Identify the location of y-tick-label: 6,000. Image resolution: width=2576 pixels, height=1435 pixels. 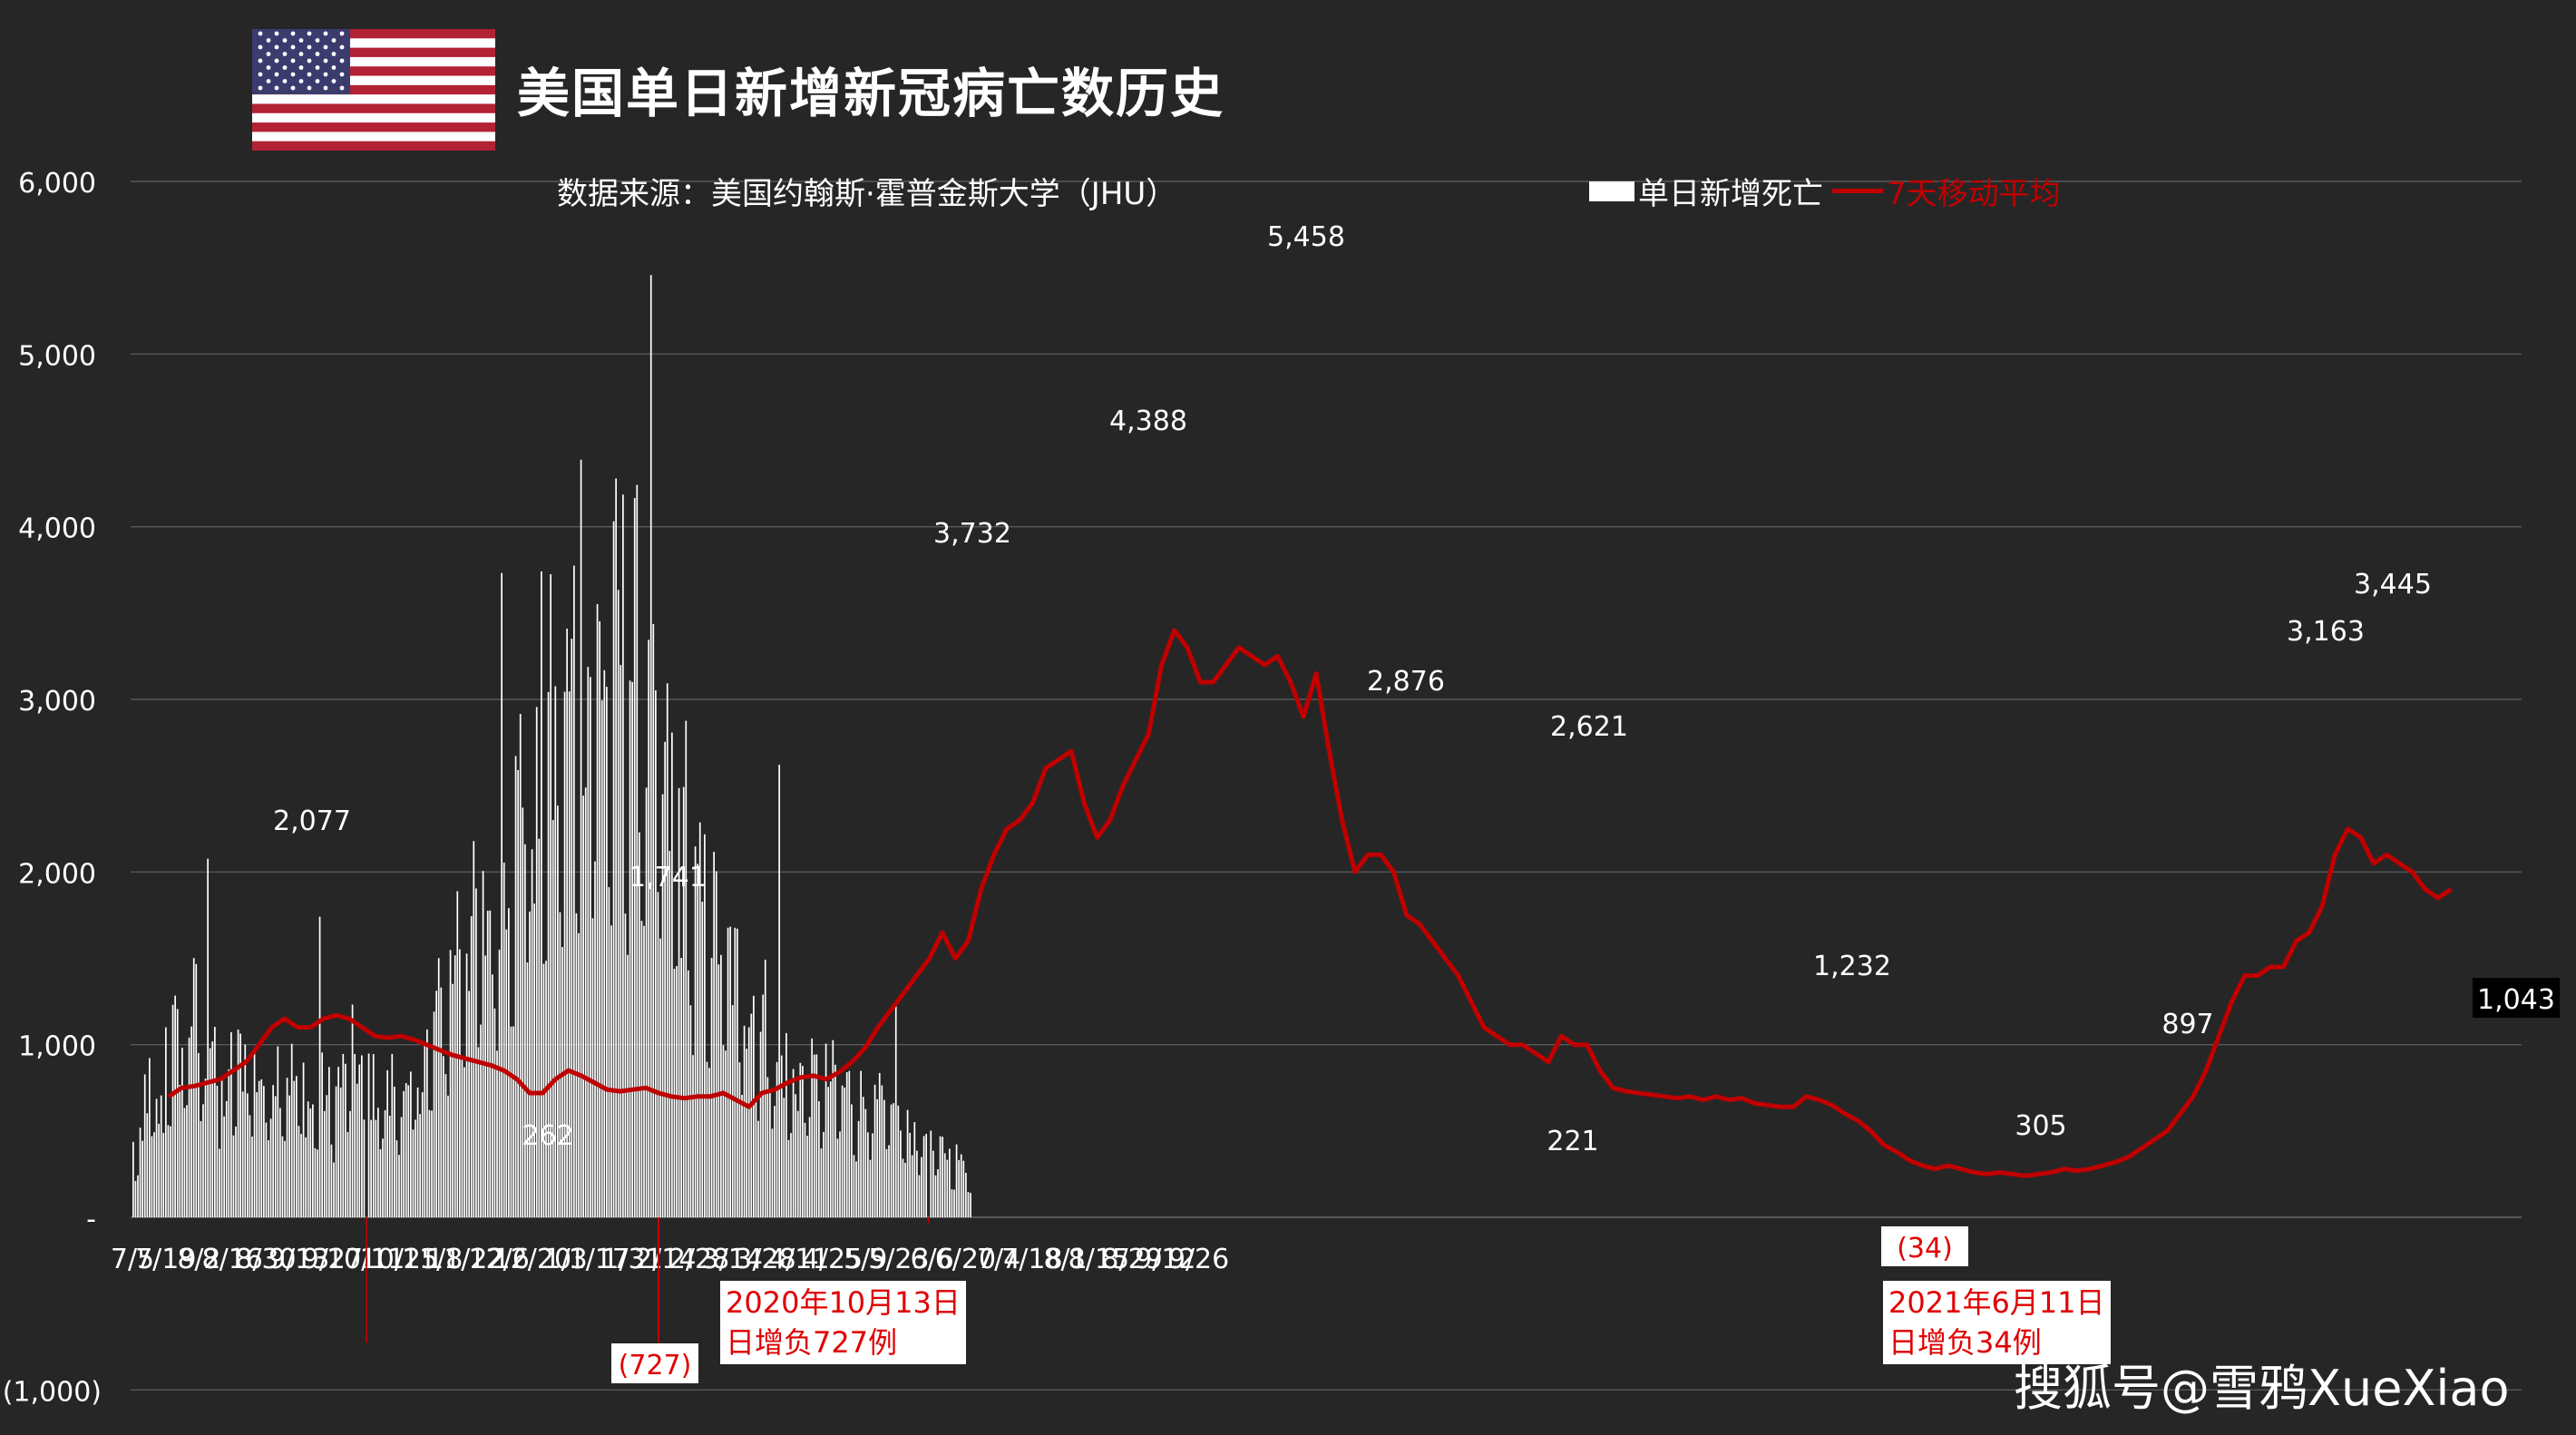
(57, 184).